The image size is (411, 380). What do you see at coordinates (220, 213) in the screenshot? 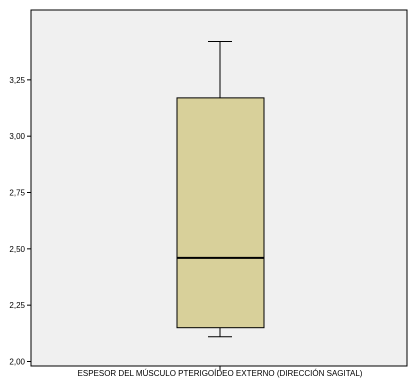
I see `box-iqr` at bounding box center [220, 213].